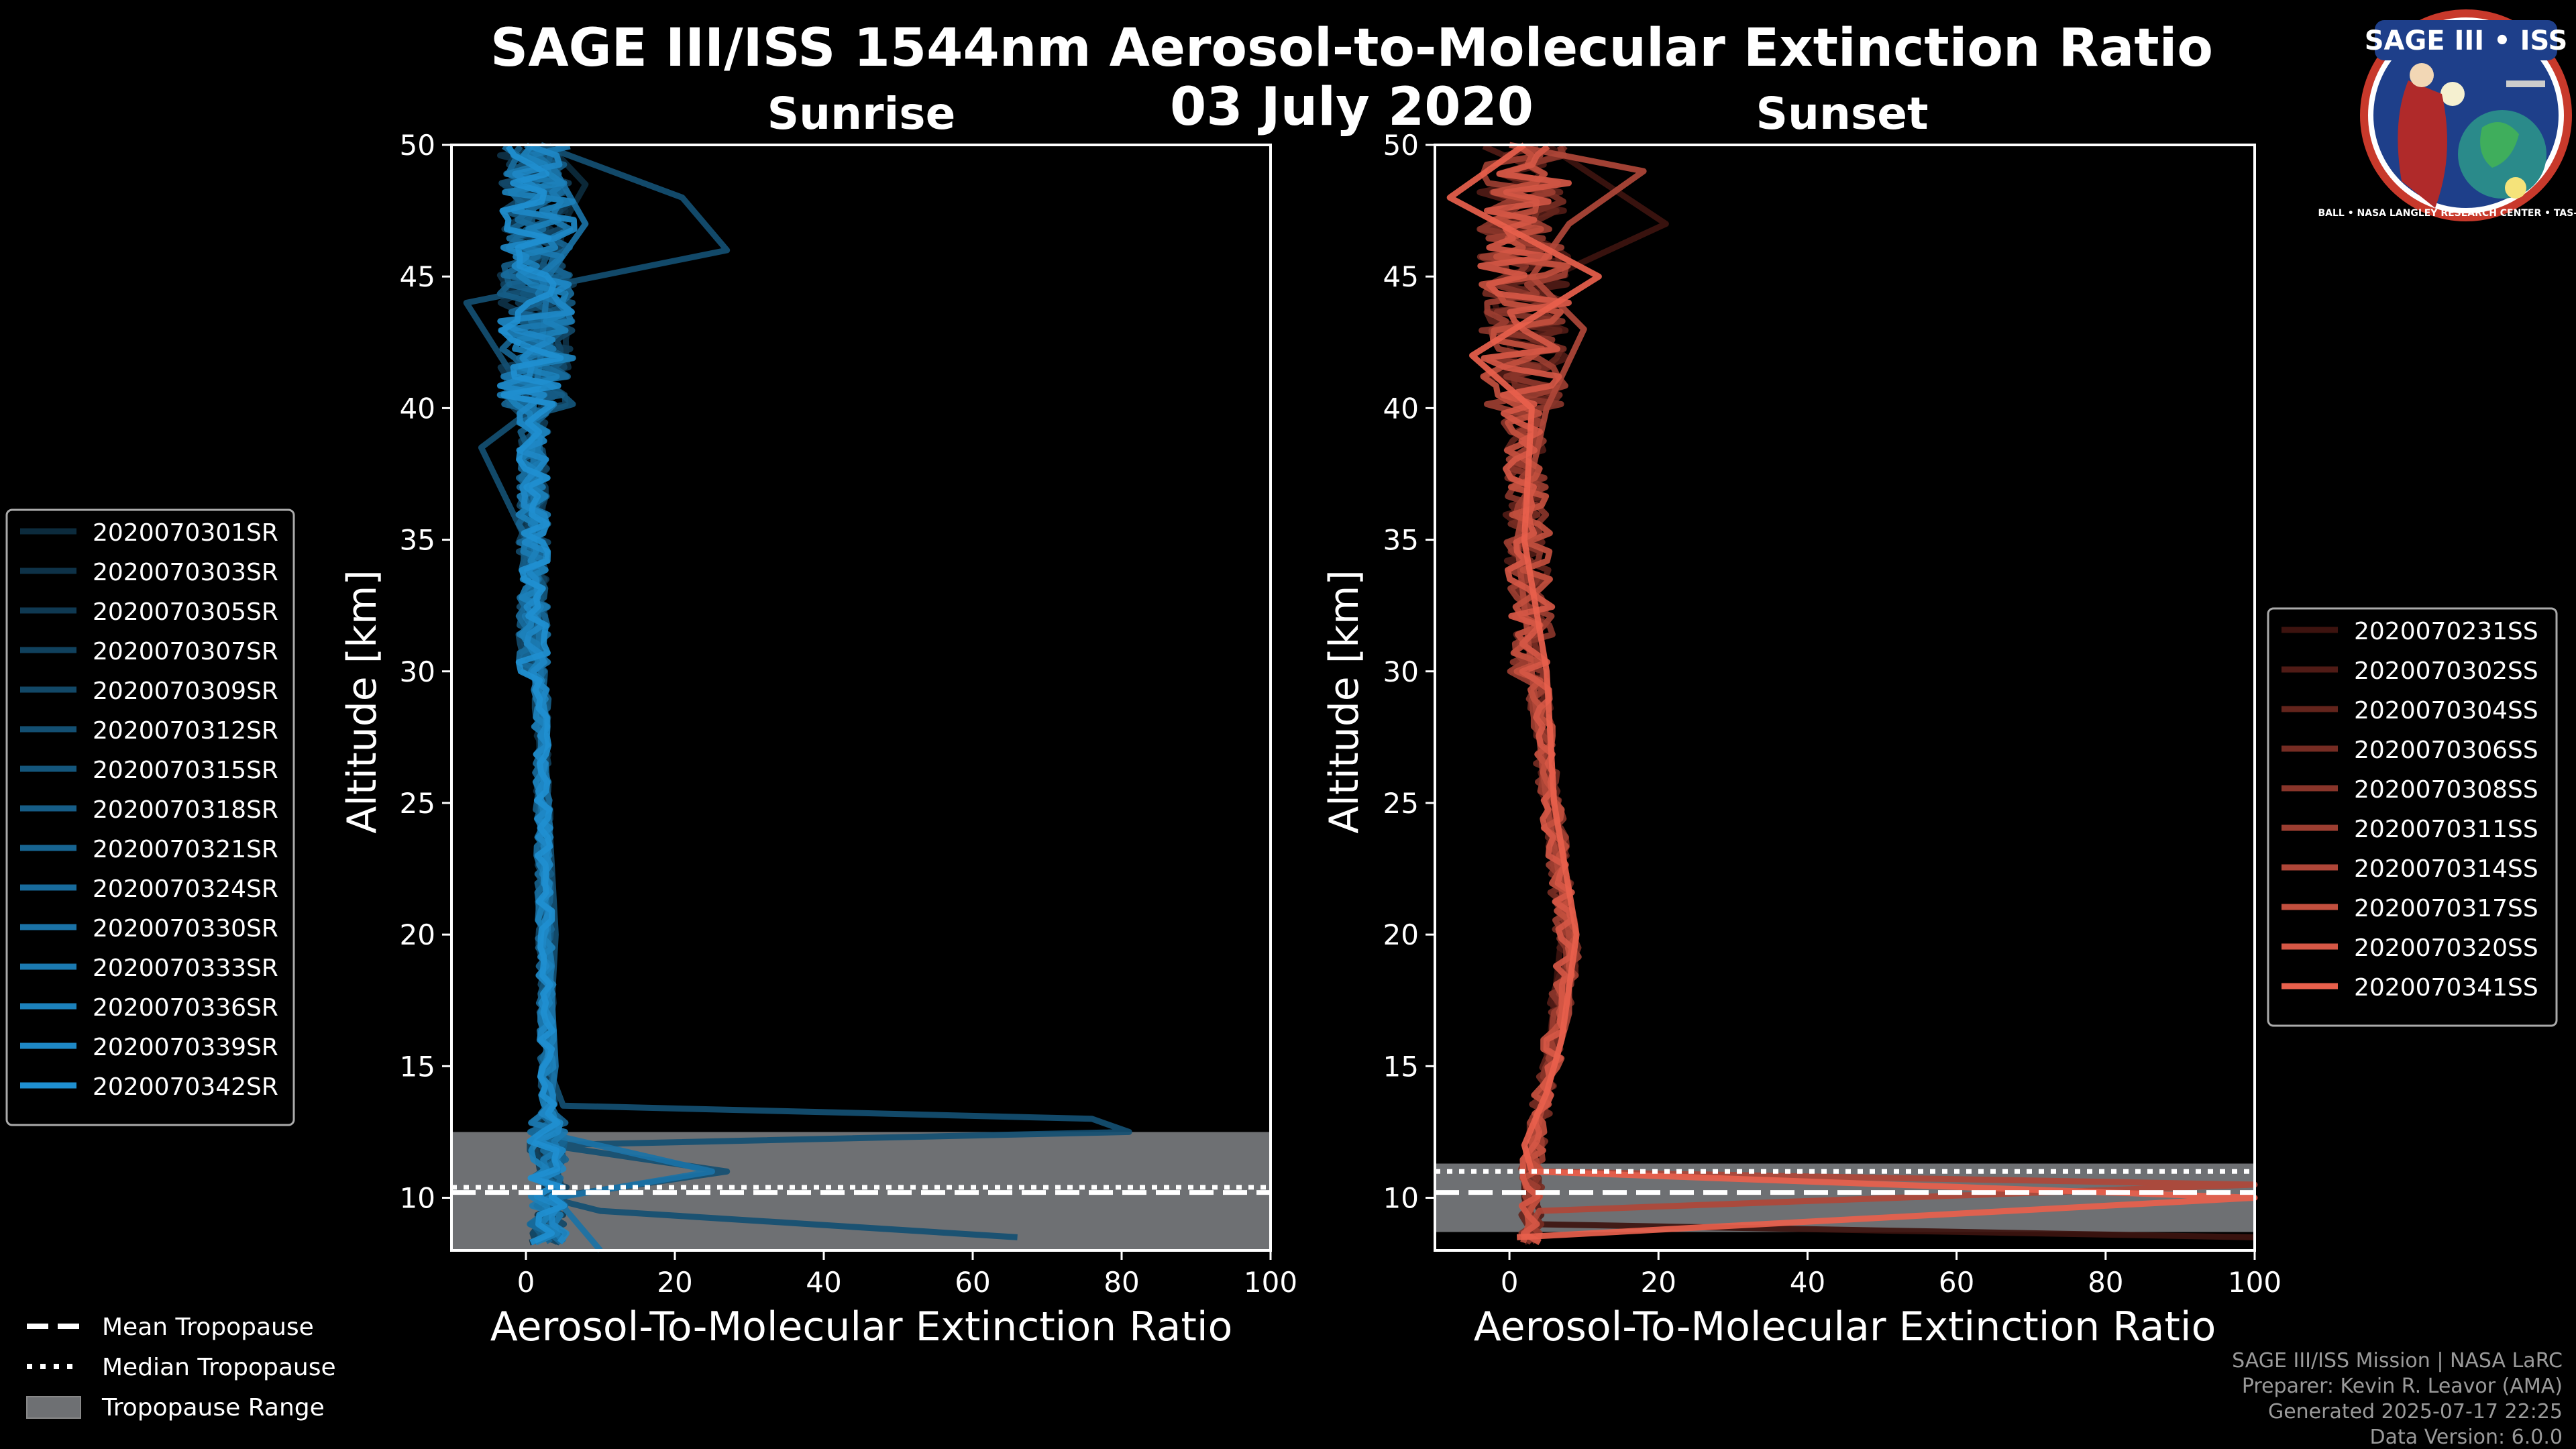  What do you see at coordinates (185, 849) in the screenshot?
I see `legend-entry-2020070321SR: 2020070321SR` at bounding box center [185, 849].